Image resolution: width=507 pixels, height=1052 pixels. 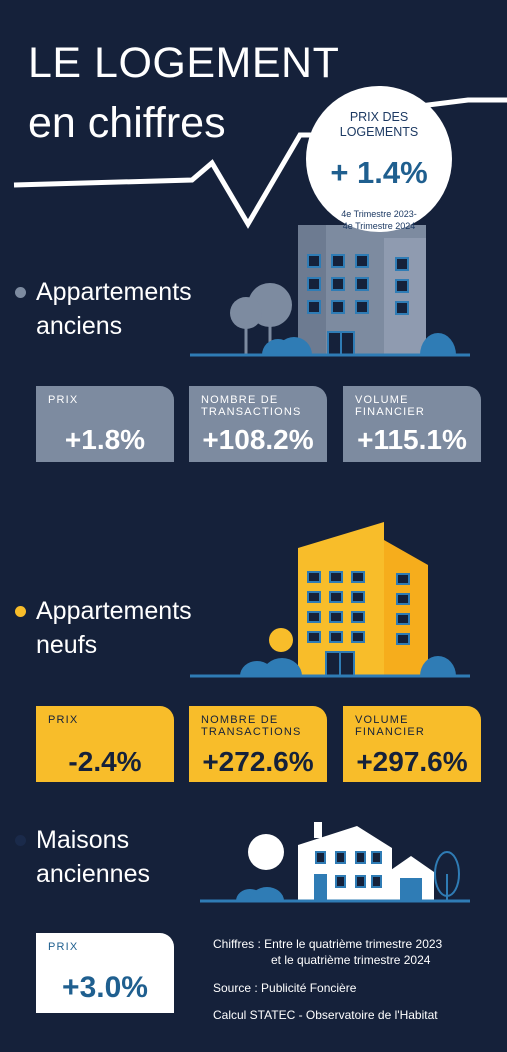 What do you see at coordinates (114, 628) in the screenshot?
I see `section-title-new-apartments: Appartements neufs` at bounding box center [114, 628].